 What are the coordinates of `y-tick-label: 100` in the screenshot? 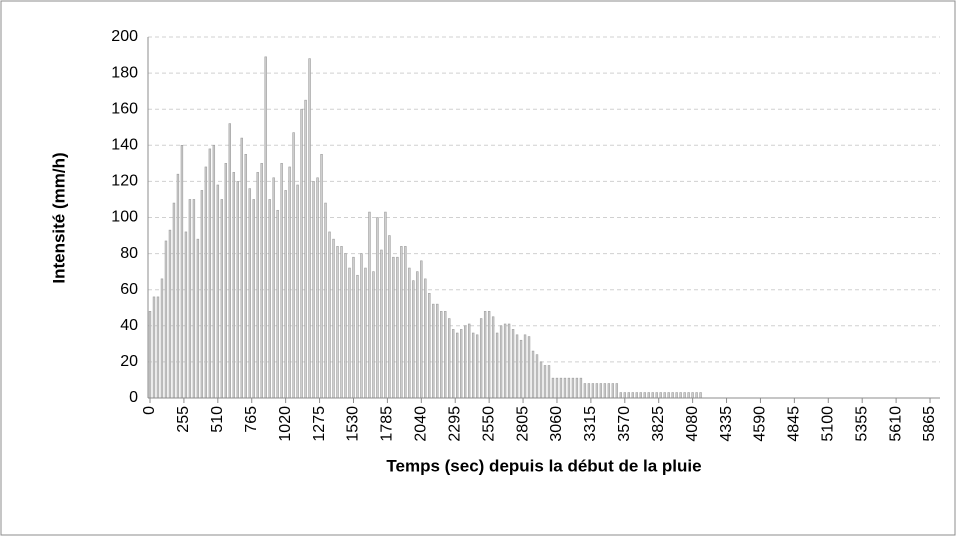 It's located at (124, 217).